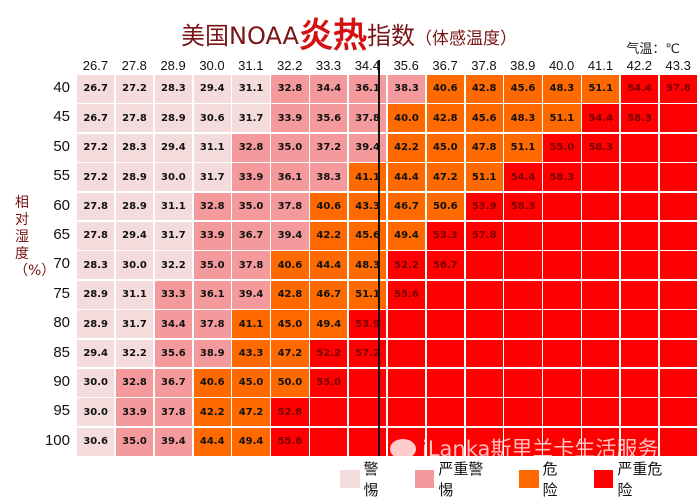 This screenshot has width=698, height=500. Describe the element at coordinates (240, 36) in the screenshot. I see `title-prefix: 美国NOAA` at that location.